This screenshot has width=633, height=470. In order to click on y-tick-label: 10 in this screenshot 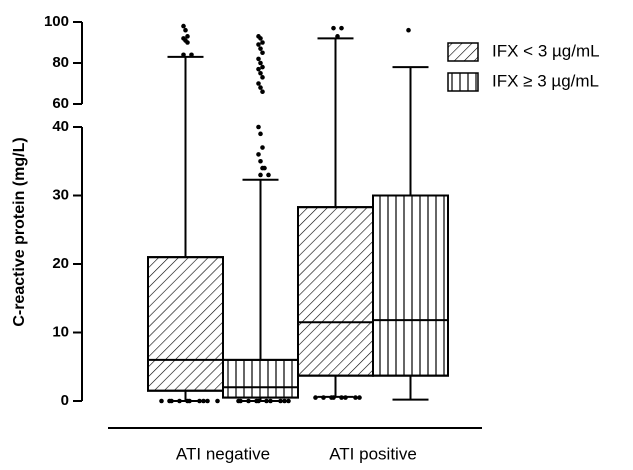, I will do `click(60, 331)`.